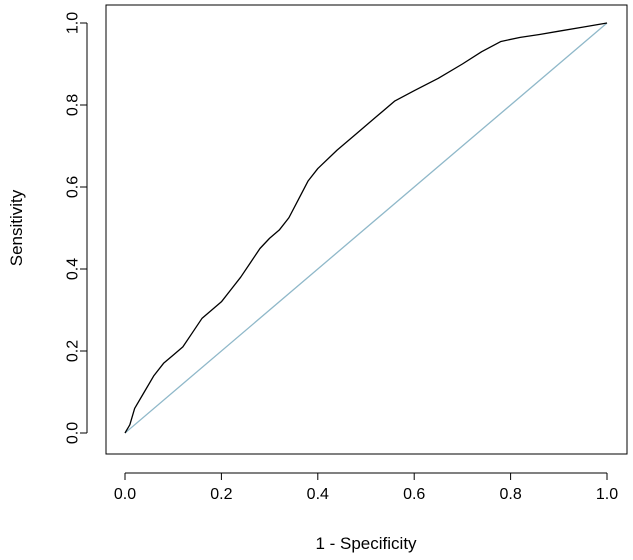 This screenshot has height=560, width=633. I want to click on x-tick-label: 0.2, so click(221, 494).